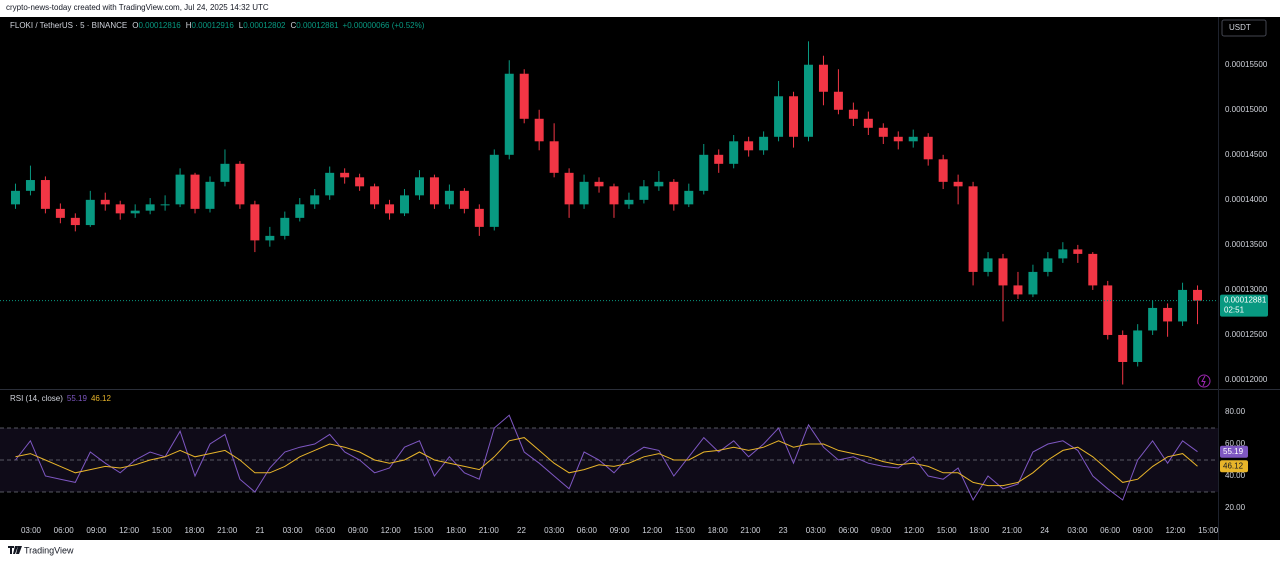  I want to click on currency: USDT, so click(1240, 27).